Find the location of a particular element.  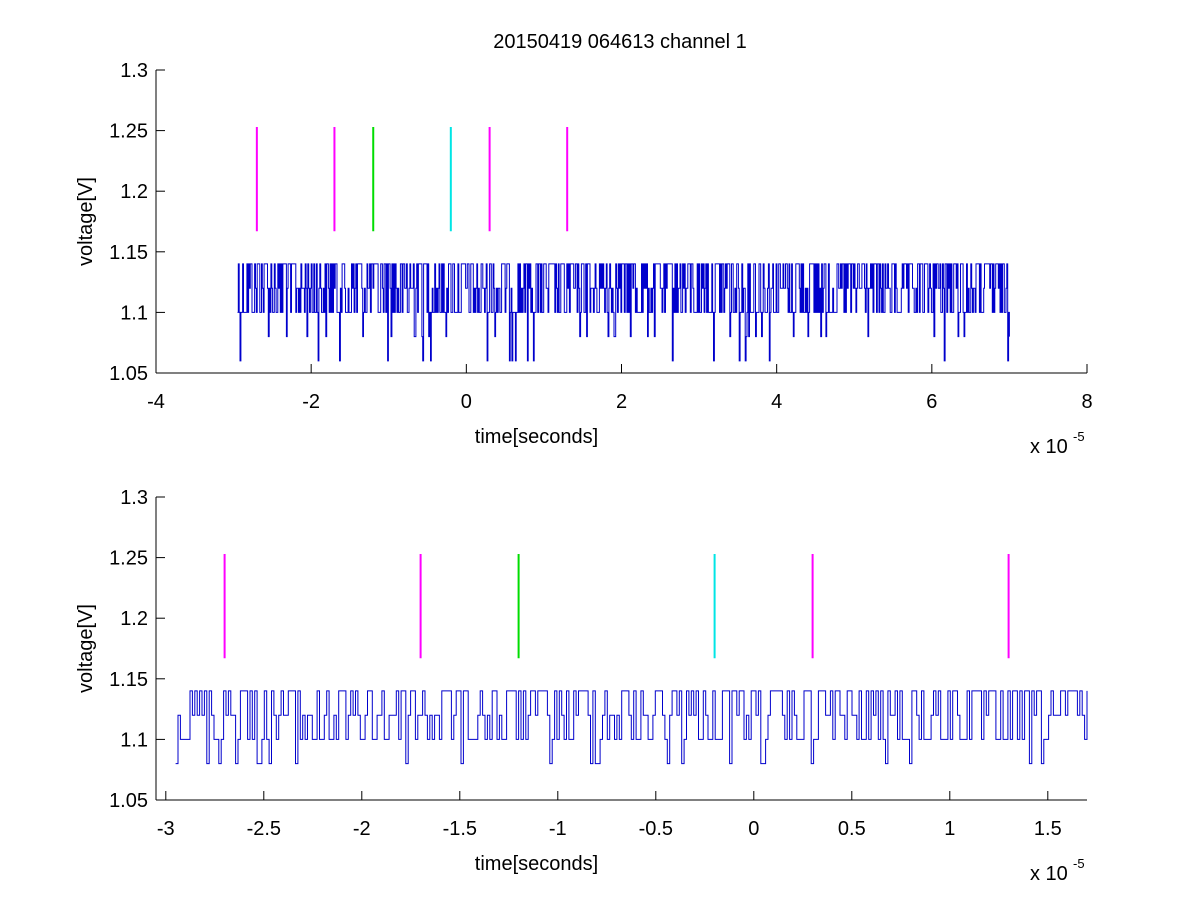

x-tick-label: -2.5 is located at coordinates (264, 829).